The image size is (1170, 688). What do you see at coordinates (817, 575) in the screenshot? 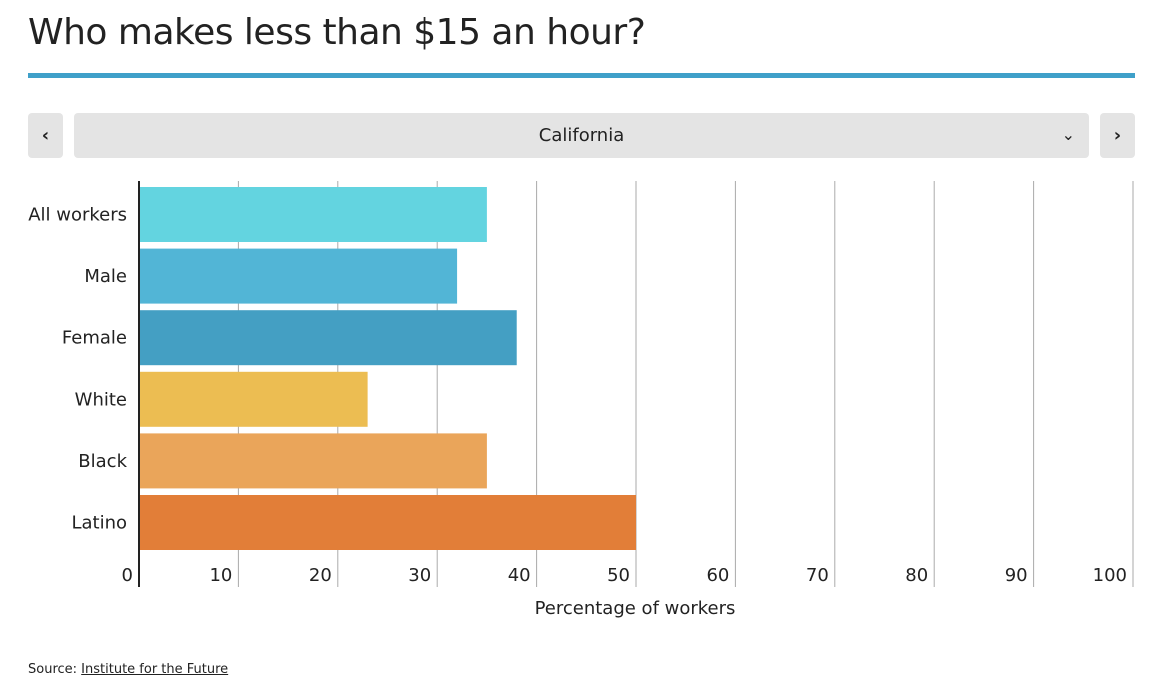
I see `x-tick-label: 70` at bounding box center [817, 575].